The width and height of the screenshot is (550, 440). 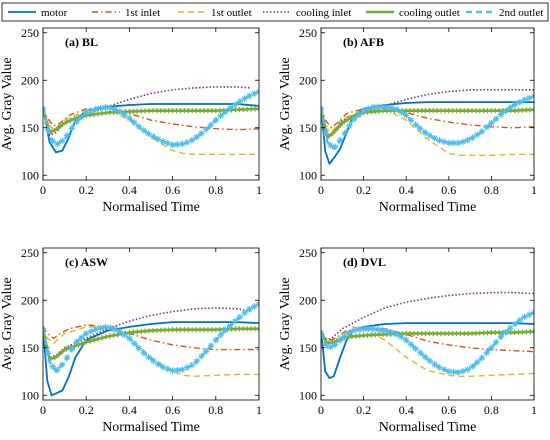 What do you see at coordinates (427, 351) in the screenshot?
I see `series-line-motor` at bounding box center [427, 351].